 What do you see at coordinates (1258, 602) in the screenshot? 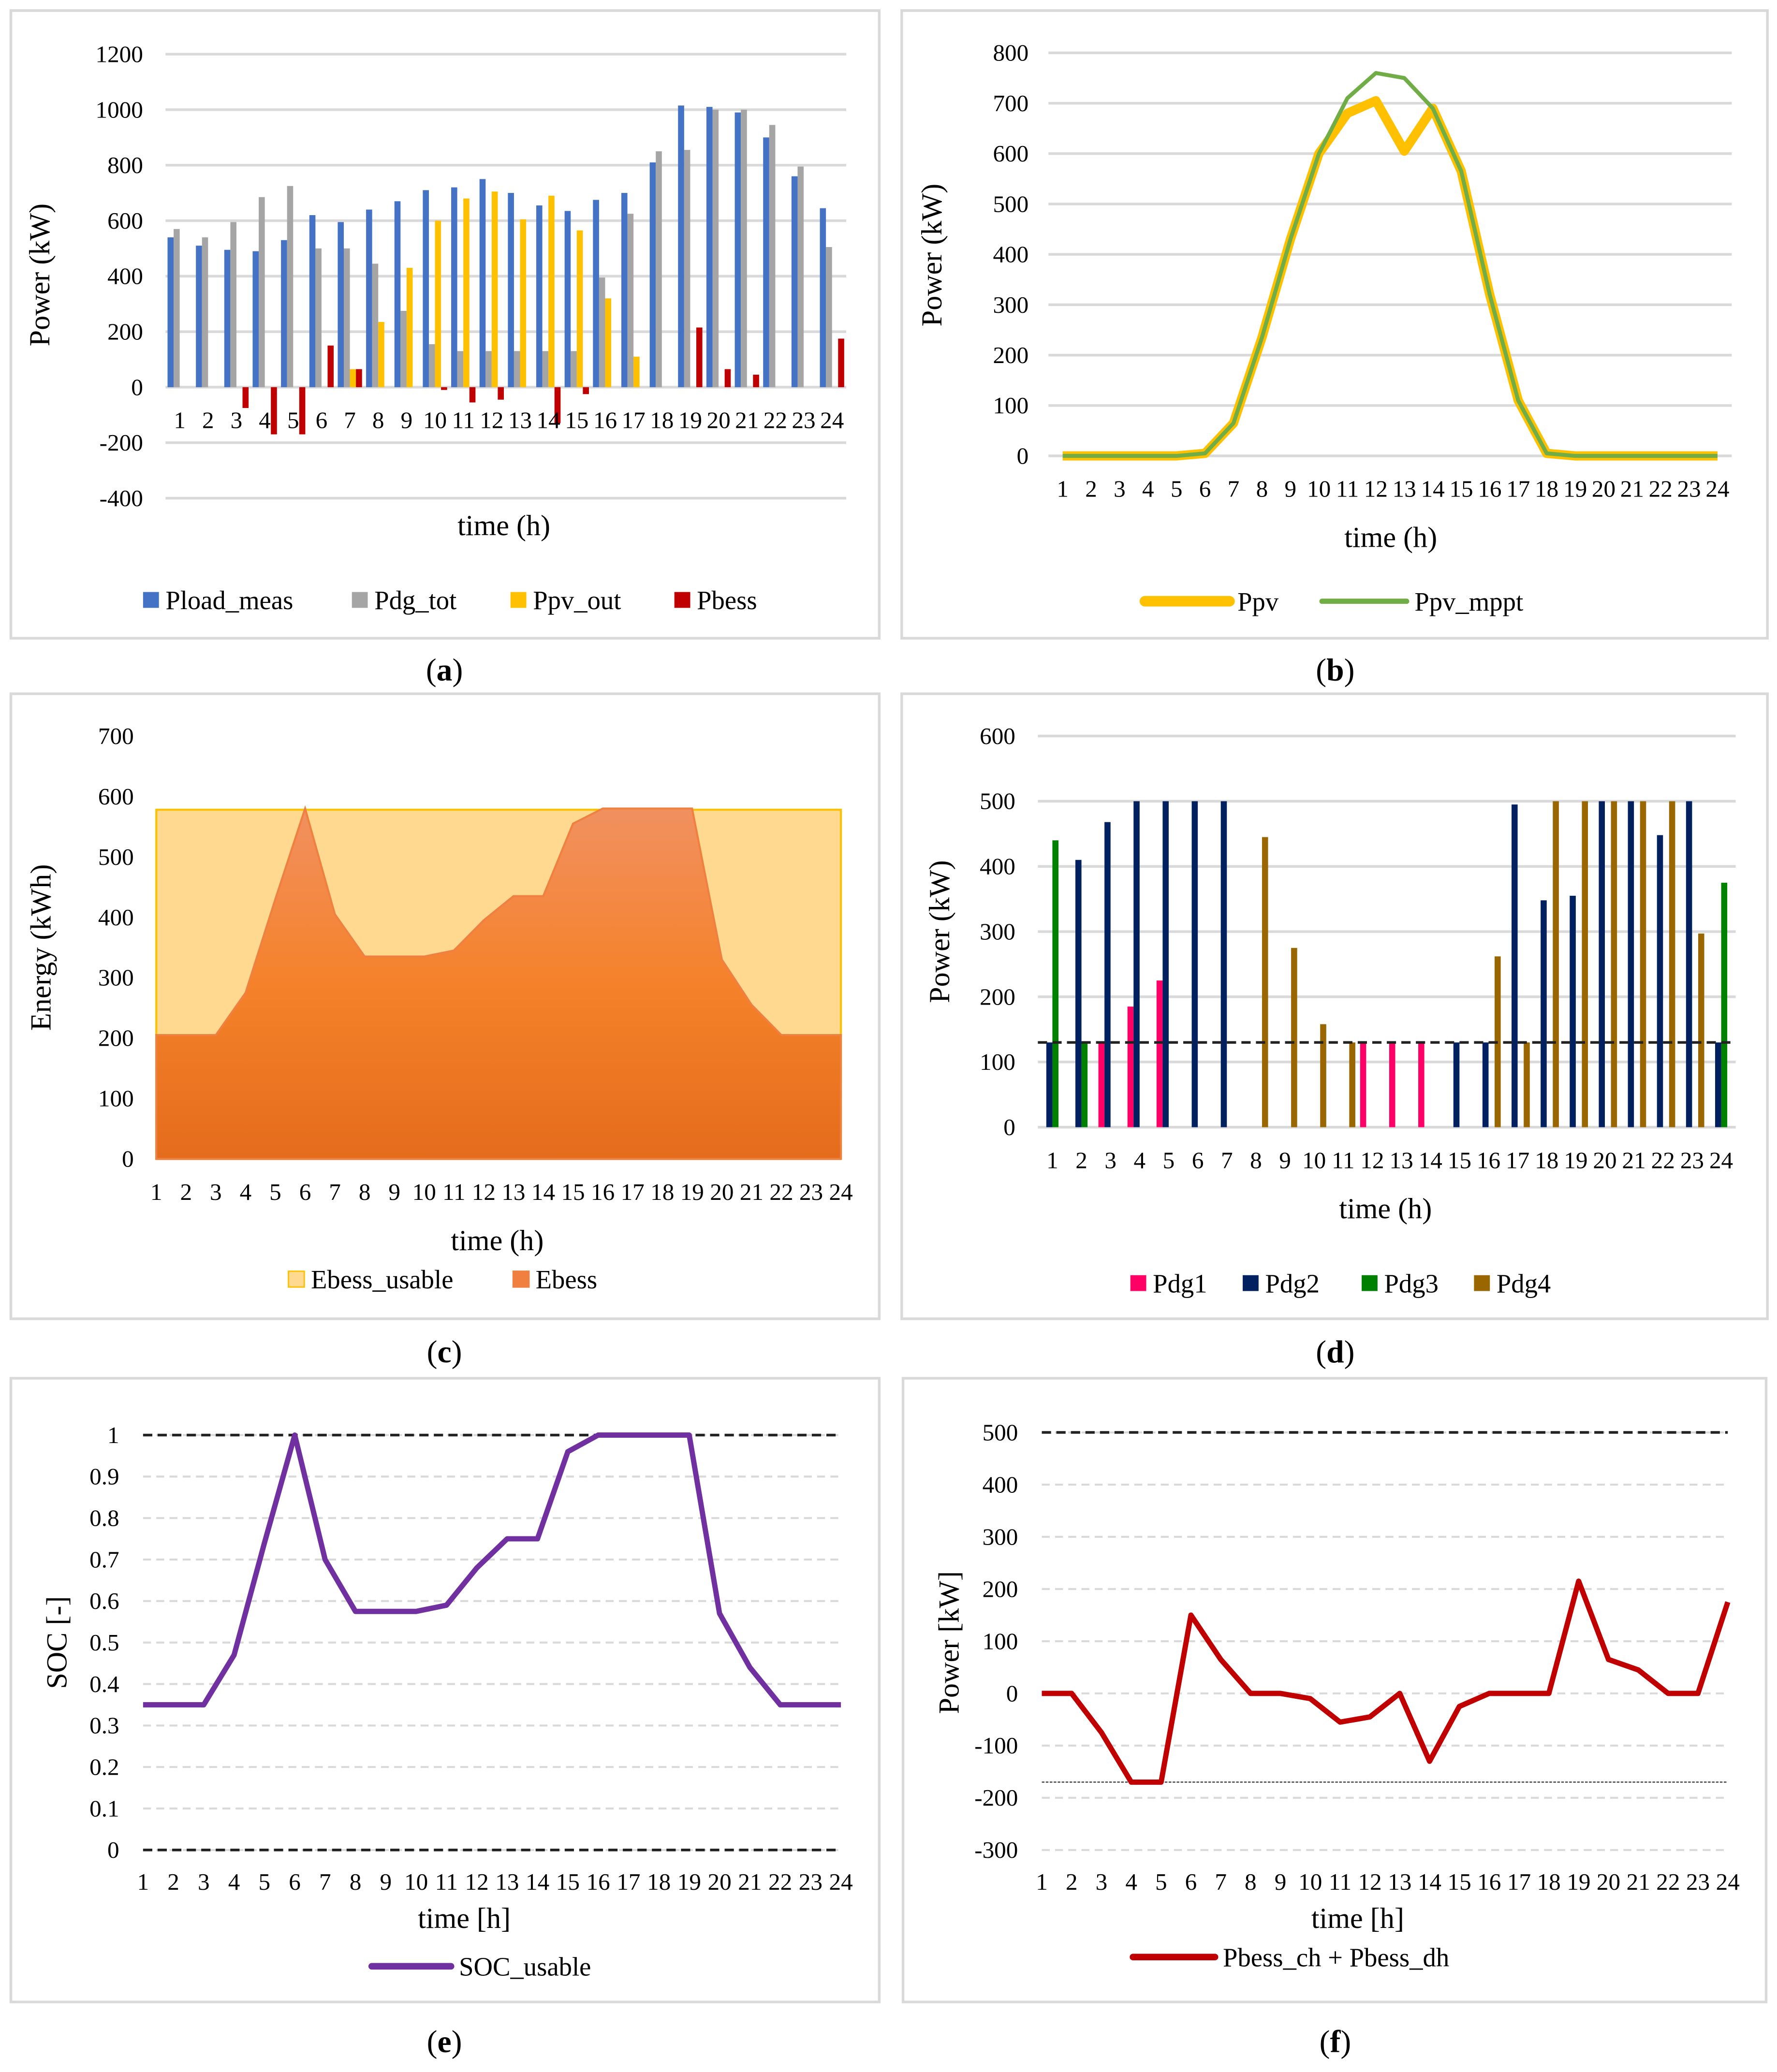
I see `legend-label: Ppv` at bounding box center [1258, 602].